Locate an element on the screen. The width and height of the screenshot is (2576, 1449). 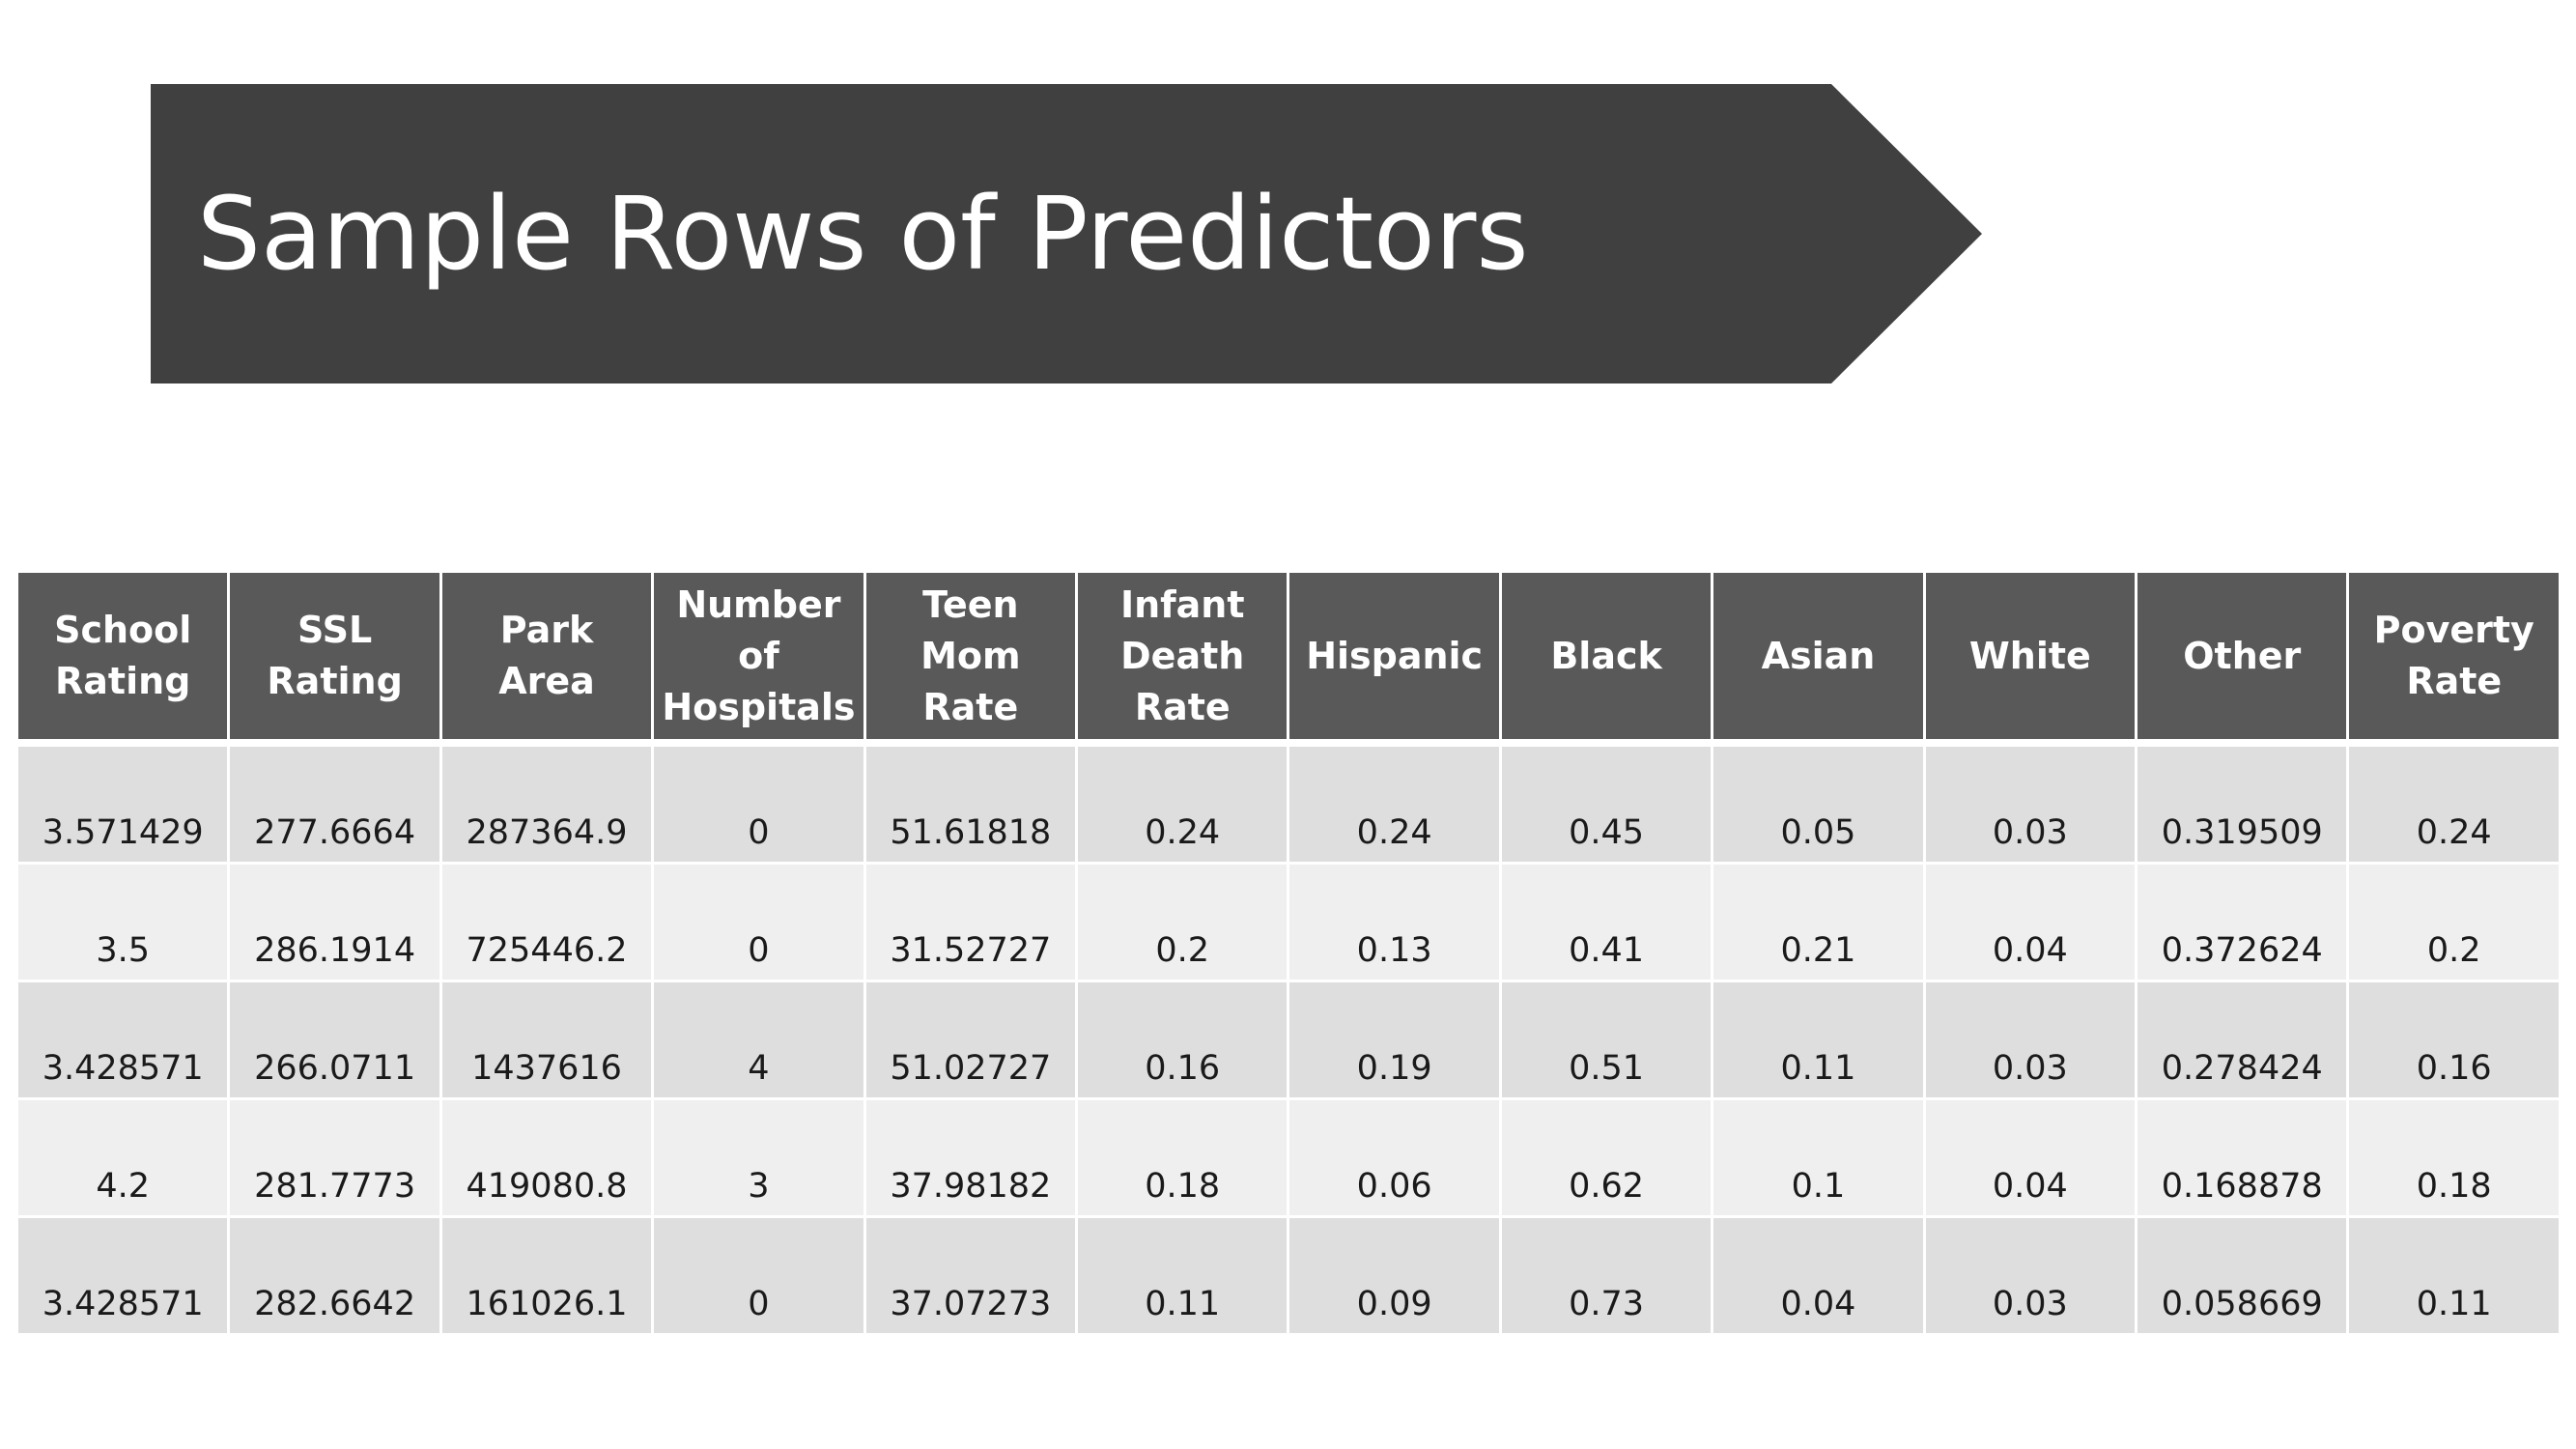
table-cell: 0.41 is located at coordinates (1606, 922).